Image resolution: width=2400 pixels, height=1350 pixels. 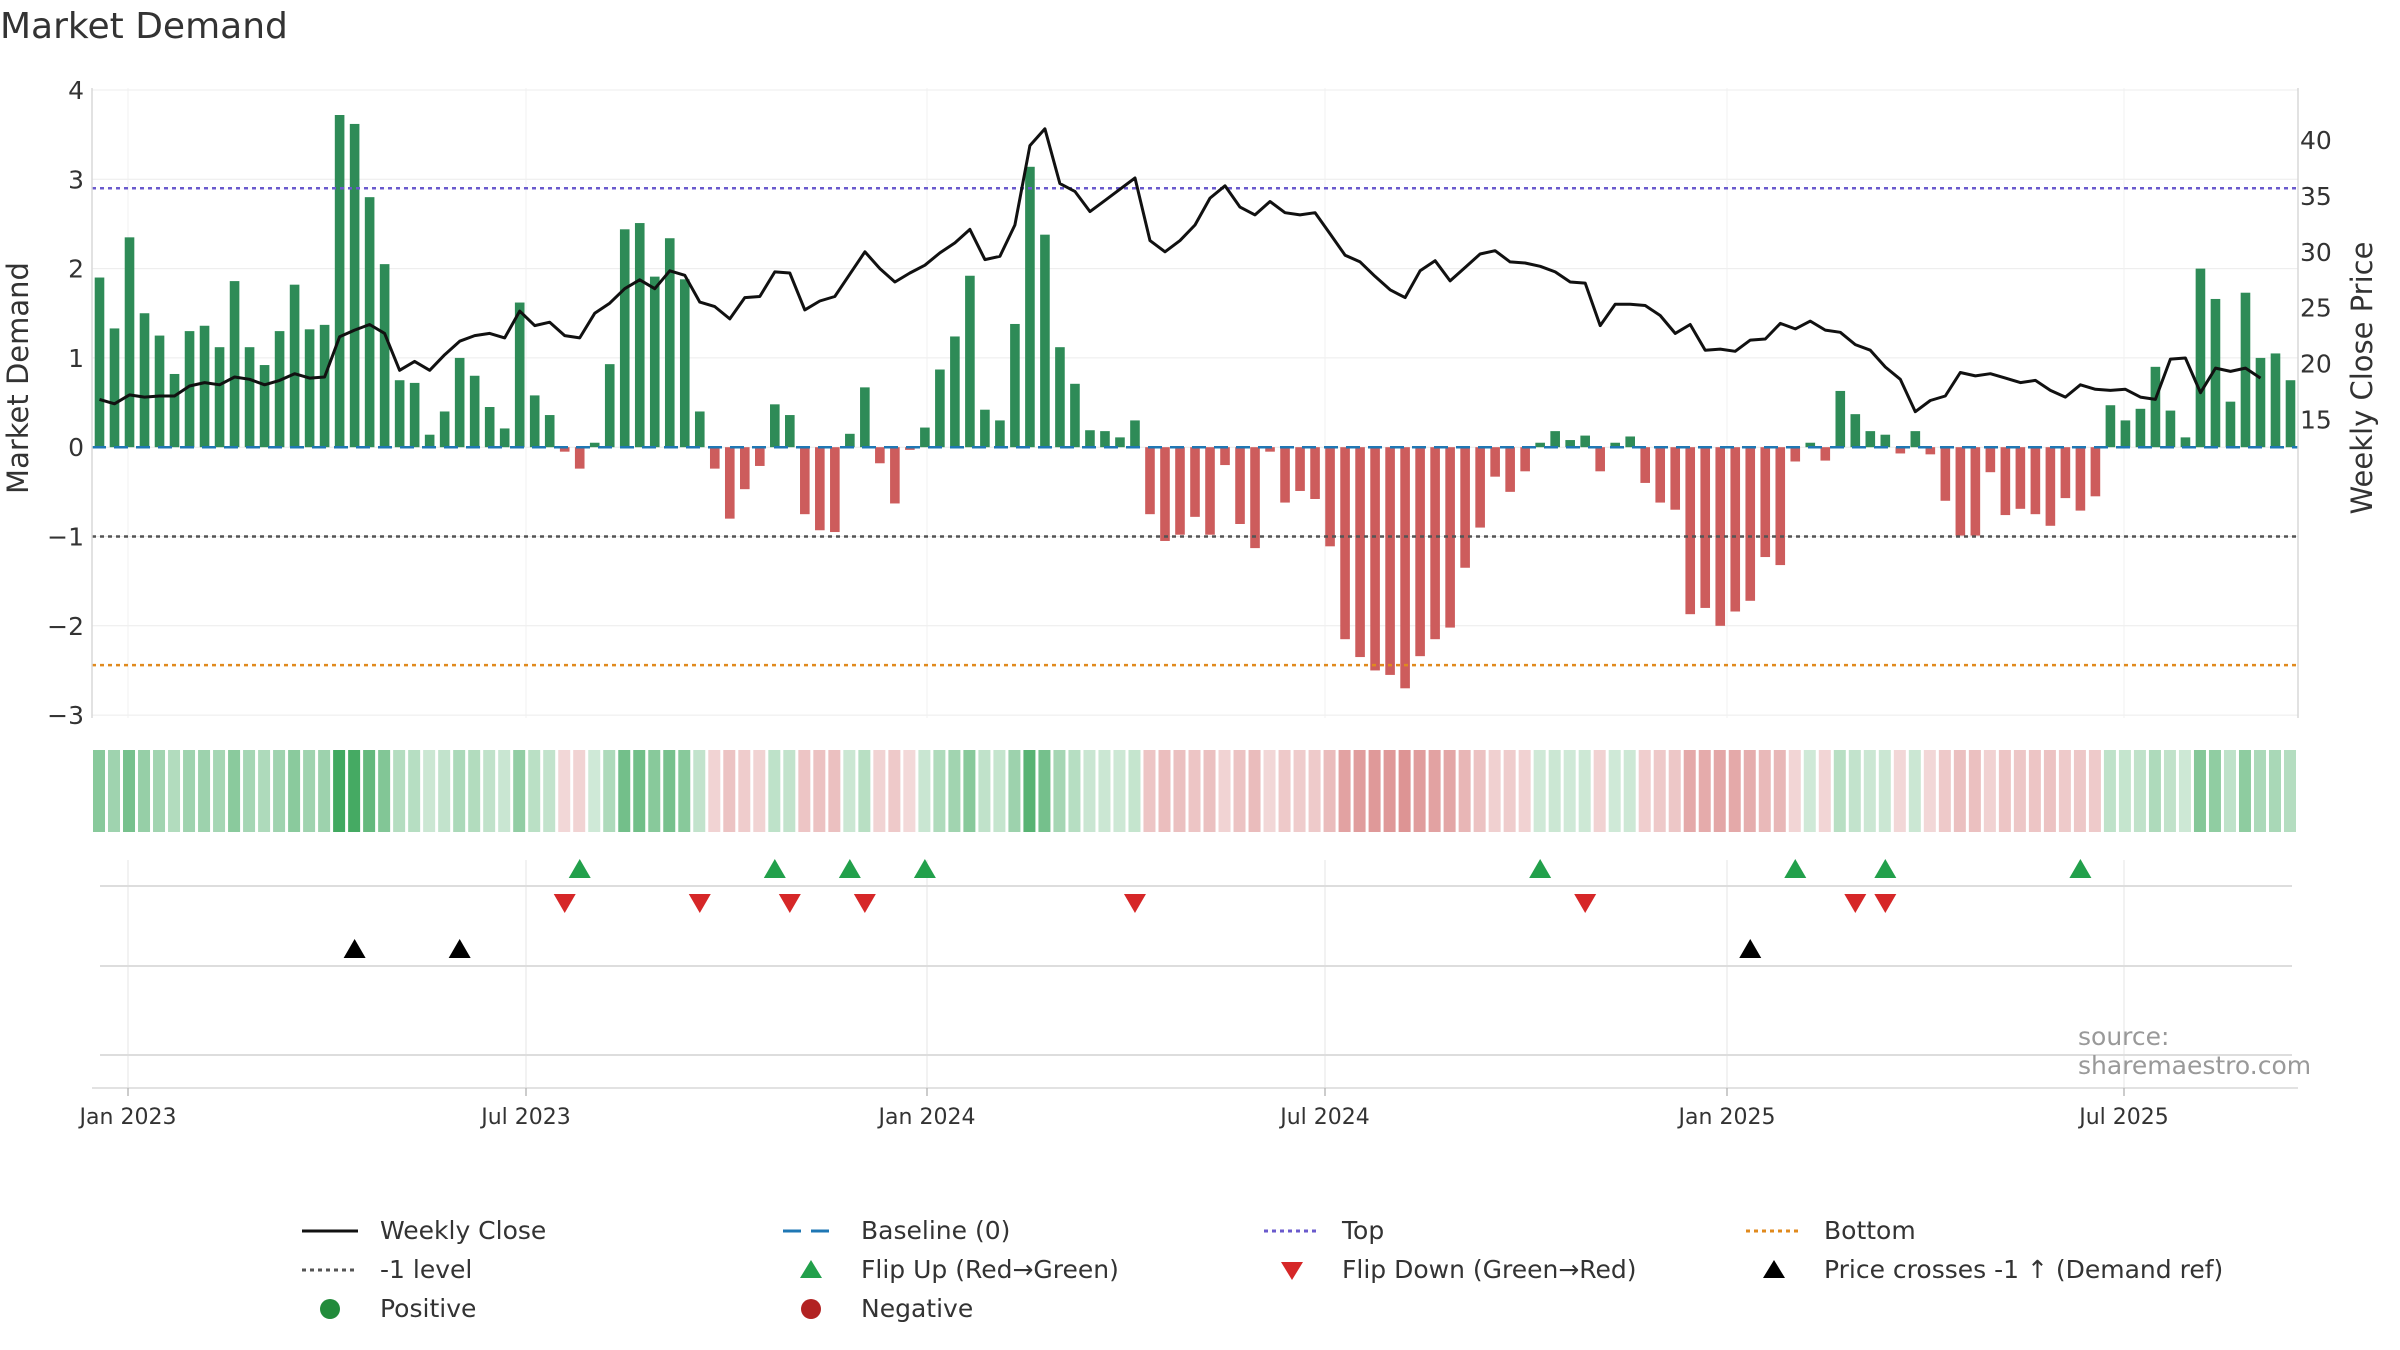 I want to click on y-left-tick-label: 0, so click(x=76, y=447).